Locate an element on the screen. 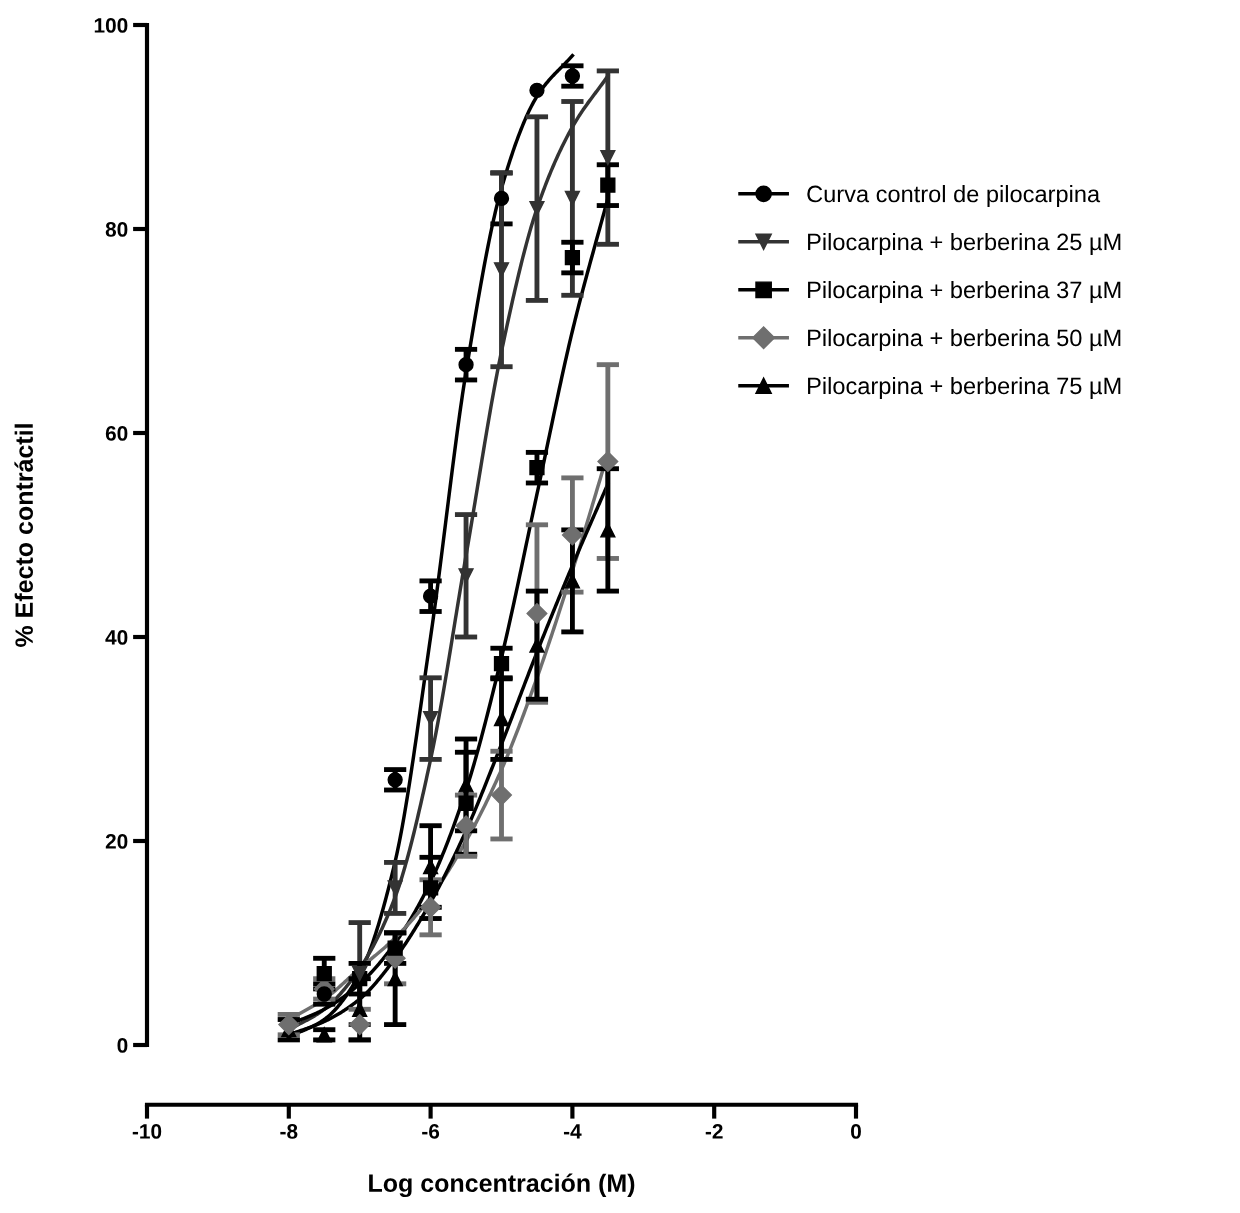 Image resolution: width=1240 pixels, height=1213 pixels. y-tick-label: 20 is located at coordinates (116, 841).